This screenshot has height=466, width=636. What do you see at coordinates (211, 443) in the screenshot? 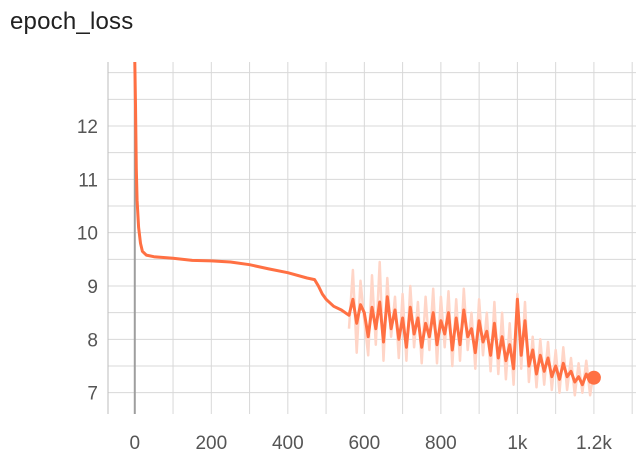
I see `x-tick-label: 200` at bounding box center [211, 443].